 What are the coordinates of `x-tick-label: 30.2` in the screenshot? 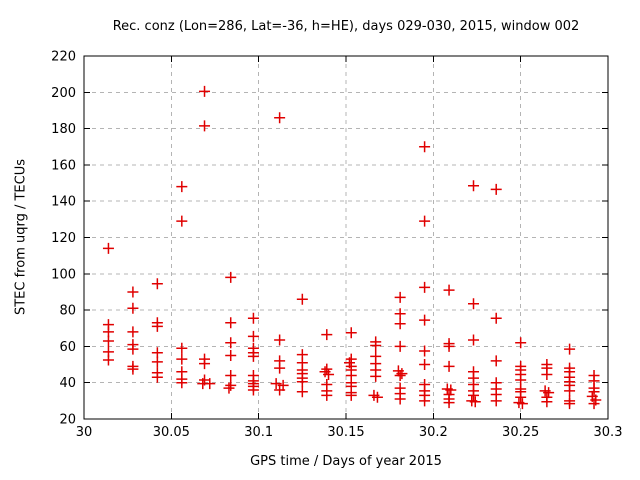 It's located at (433, 432).